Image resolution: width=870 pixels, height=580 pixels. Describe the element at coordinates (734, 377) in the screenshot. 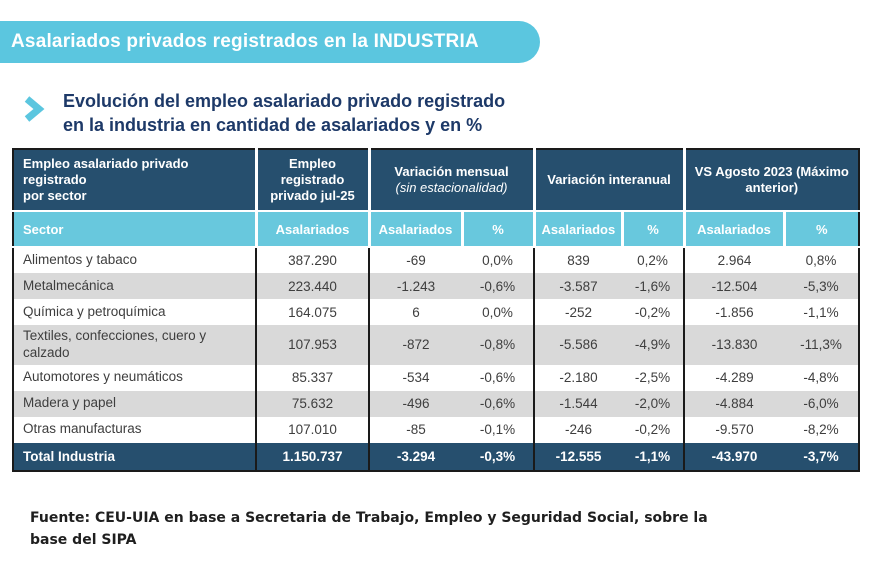

I see `table-cell: -4.289` at that location.